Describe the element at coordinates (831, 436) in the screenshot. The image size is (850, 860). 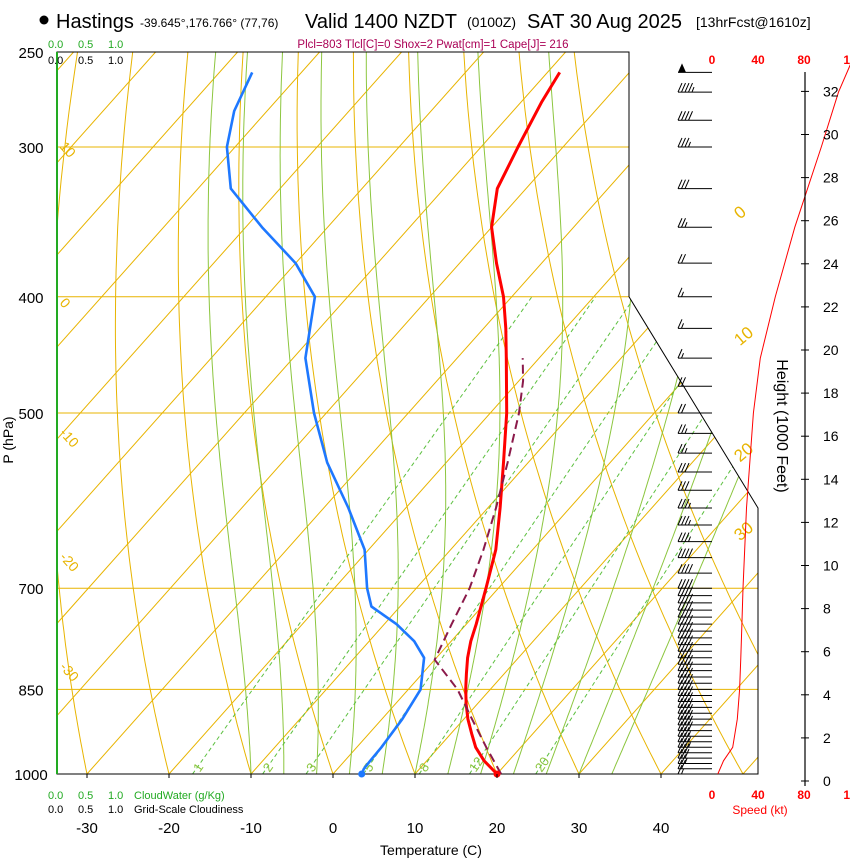
I see `height-tick-label: 16` at that location.